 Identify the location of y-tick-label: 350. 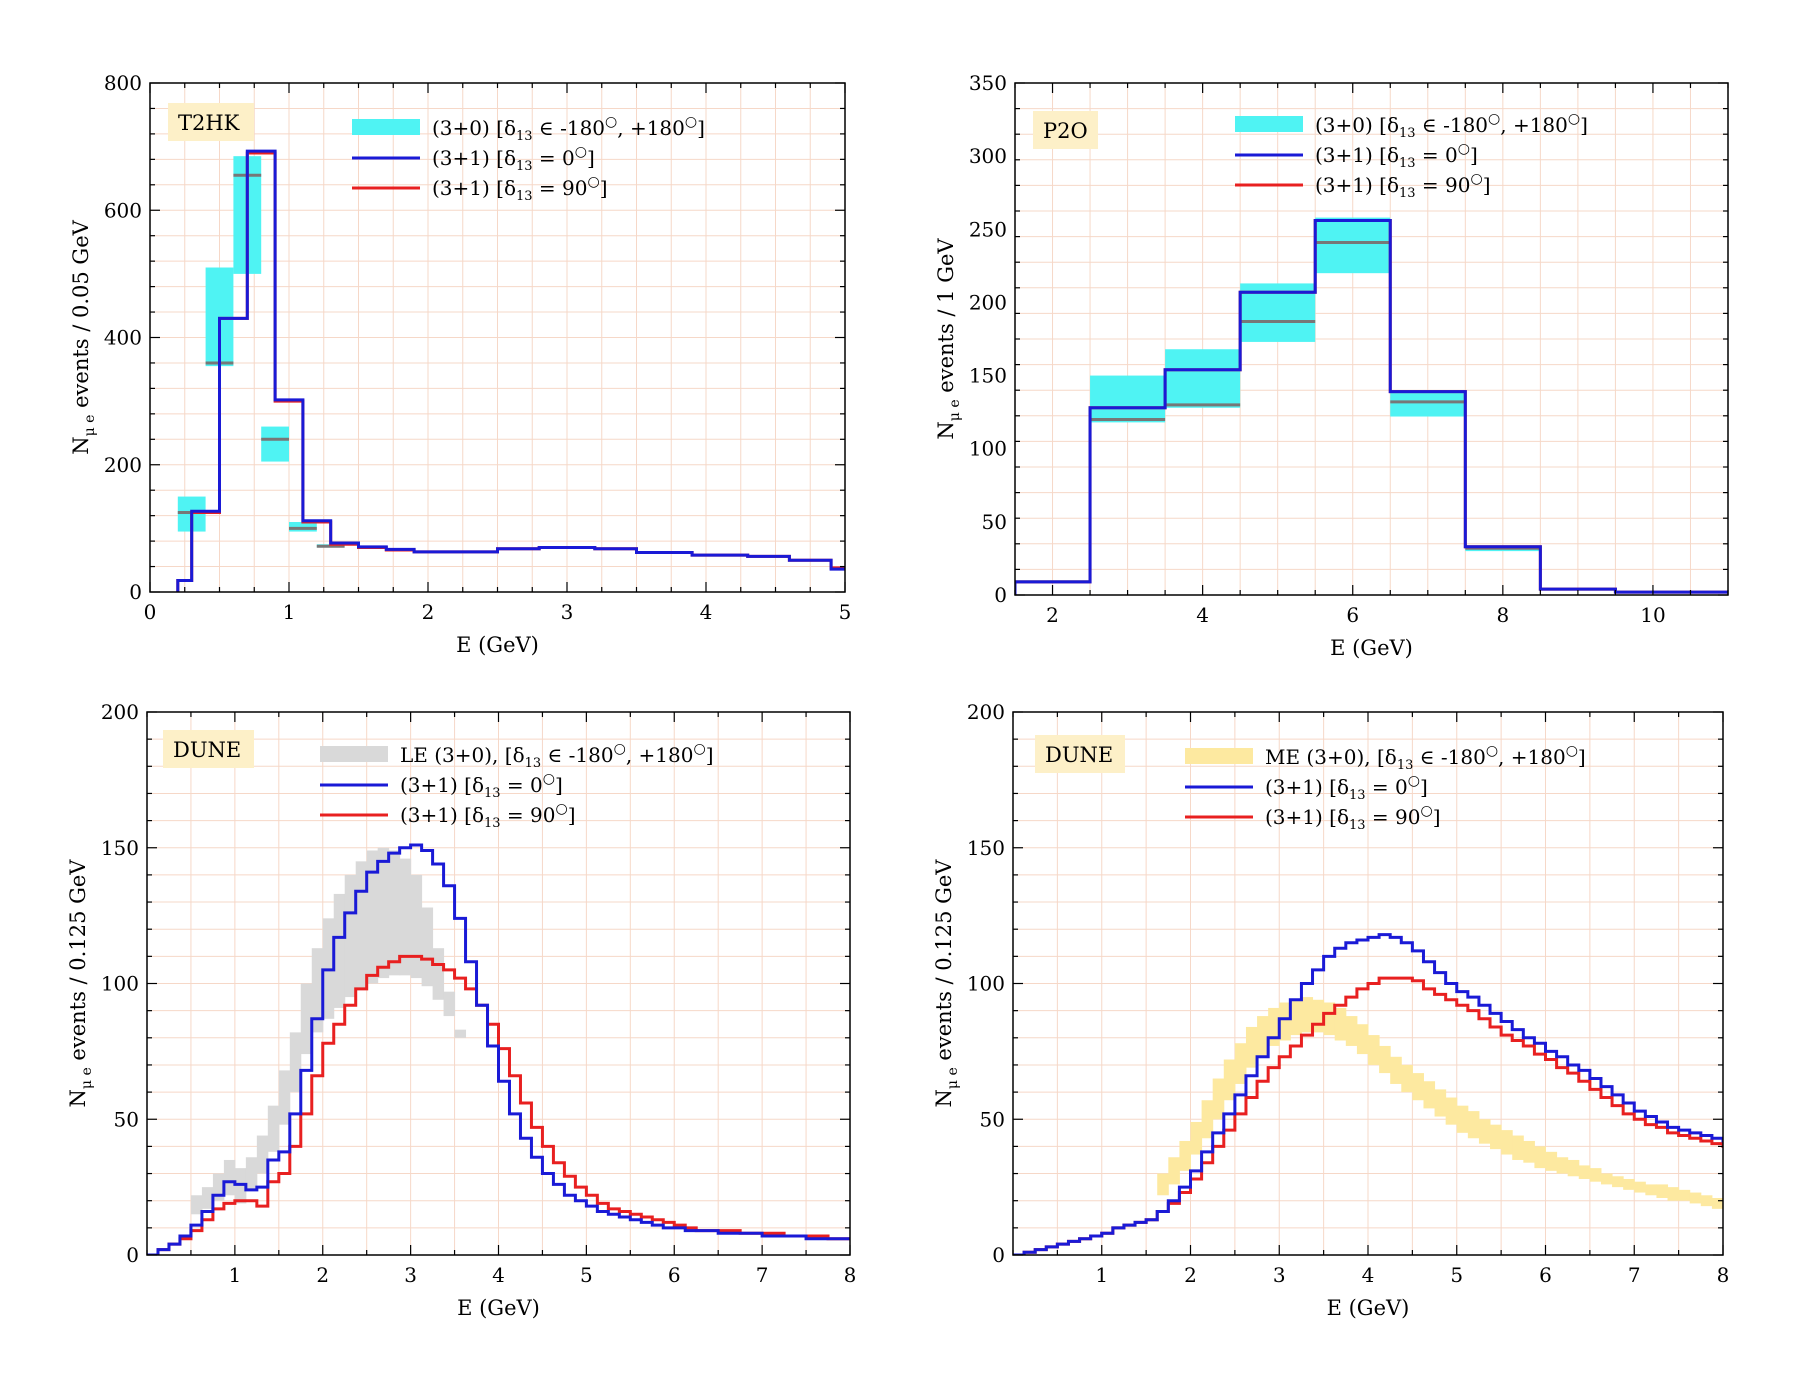
(988, 83).